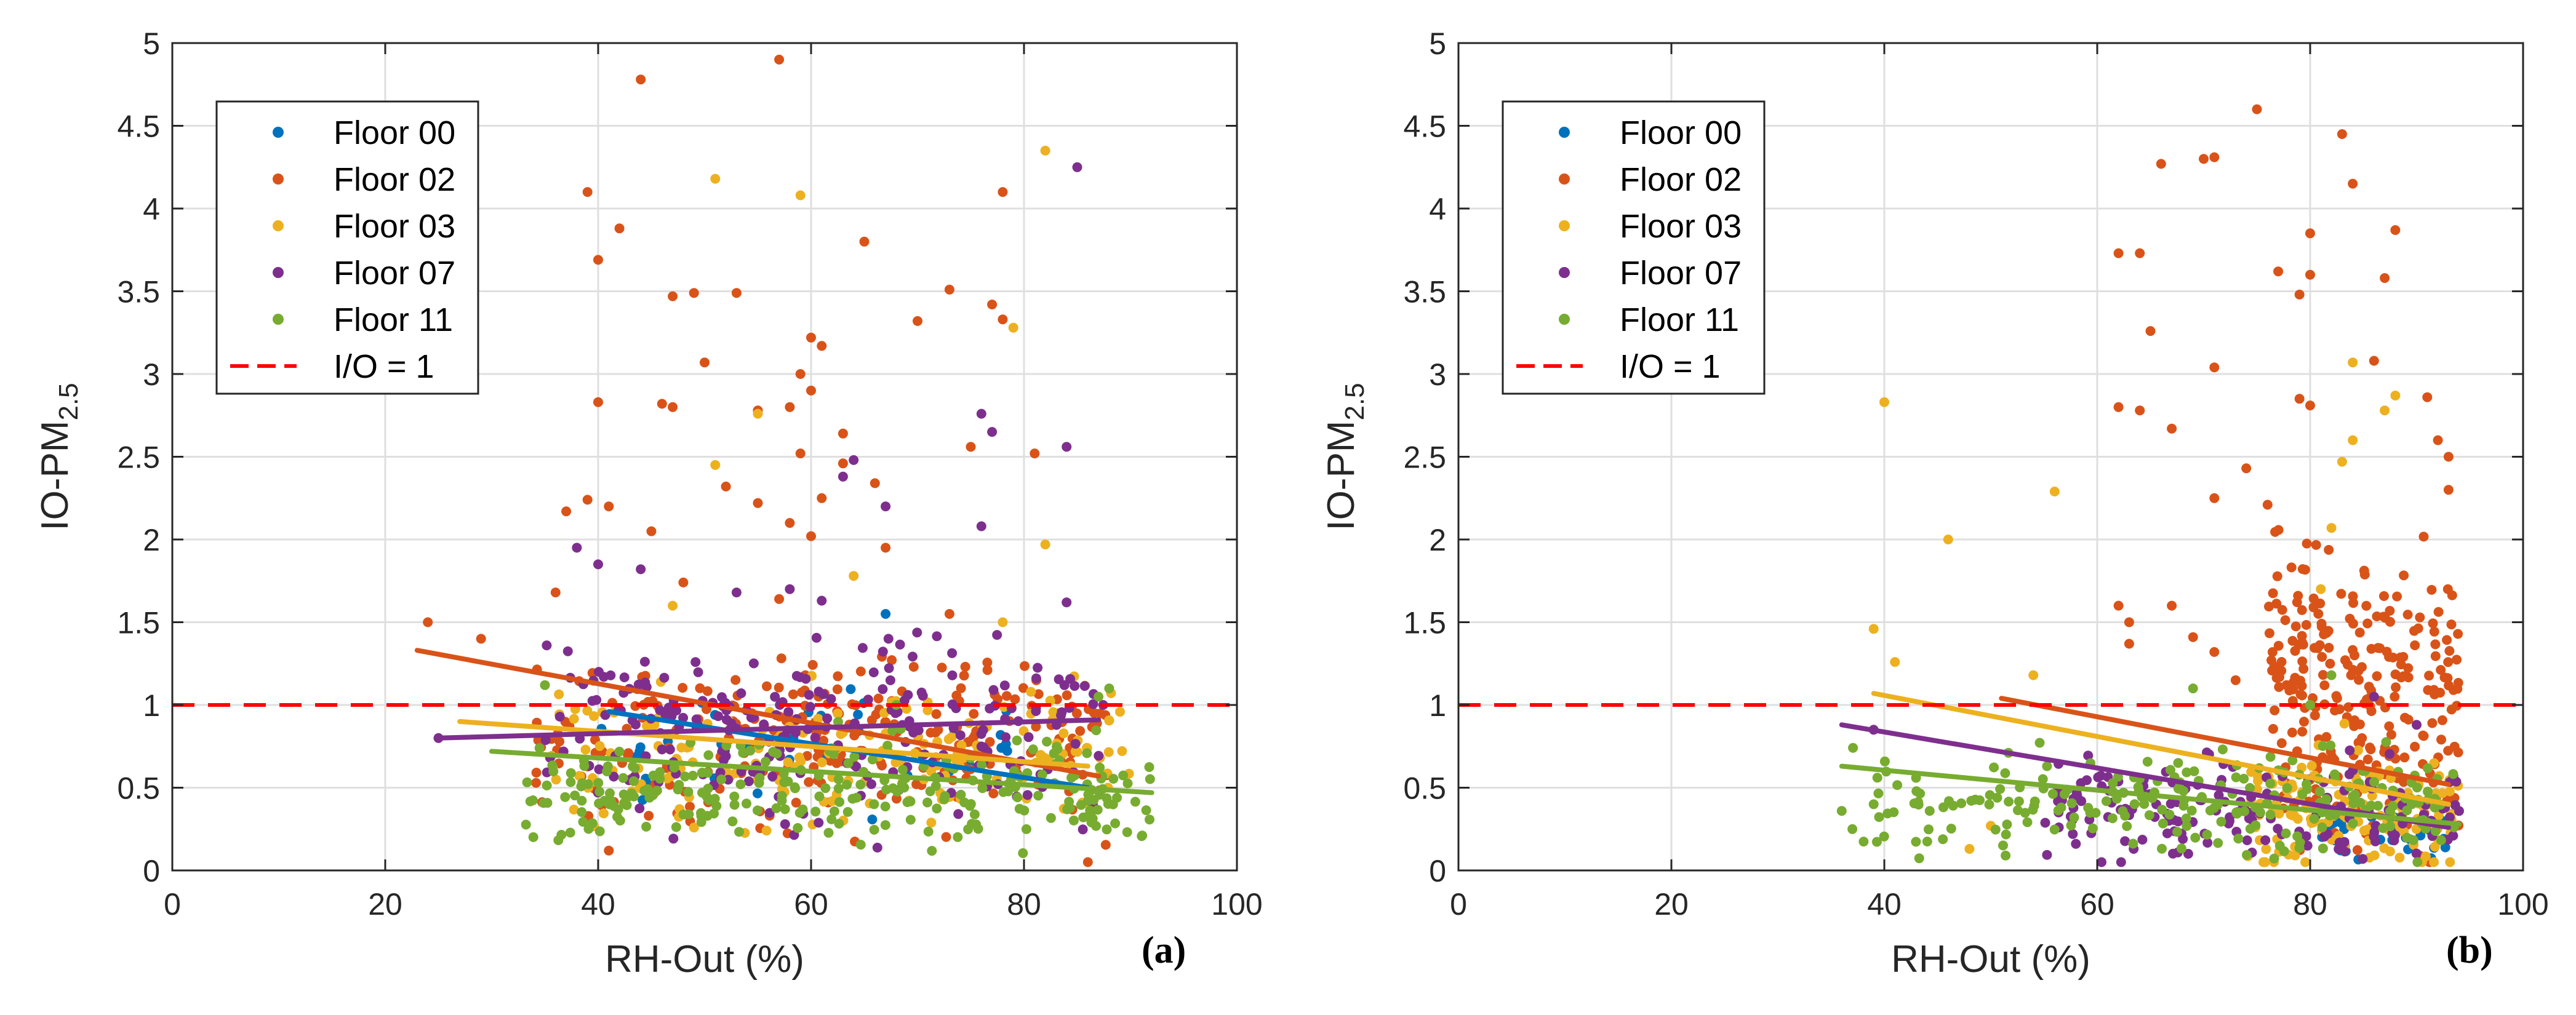 This screenshot has width=2576, height=1015. Describe the element at coordinates (1024, 904) in the screenshot. I see `x-tick-label: 80` at that location.